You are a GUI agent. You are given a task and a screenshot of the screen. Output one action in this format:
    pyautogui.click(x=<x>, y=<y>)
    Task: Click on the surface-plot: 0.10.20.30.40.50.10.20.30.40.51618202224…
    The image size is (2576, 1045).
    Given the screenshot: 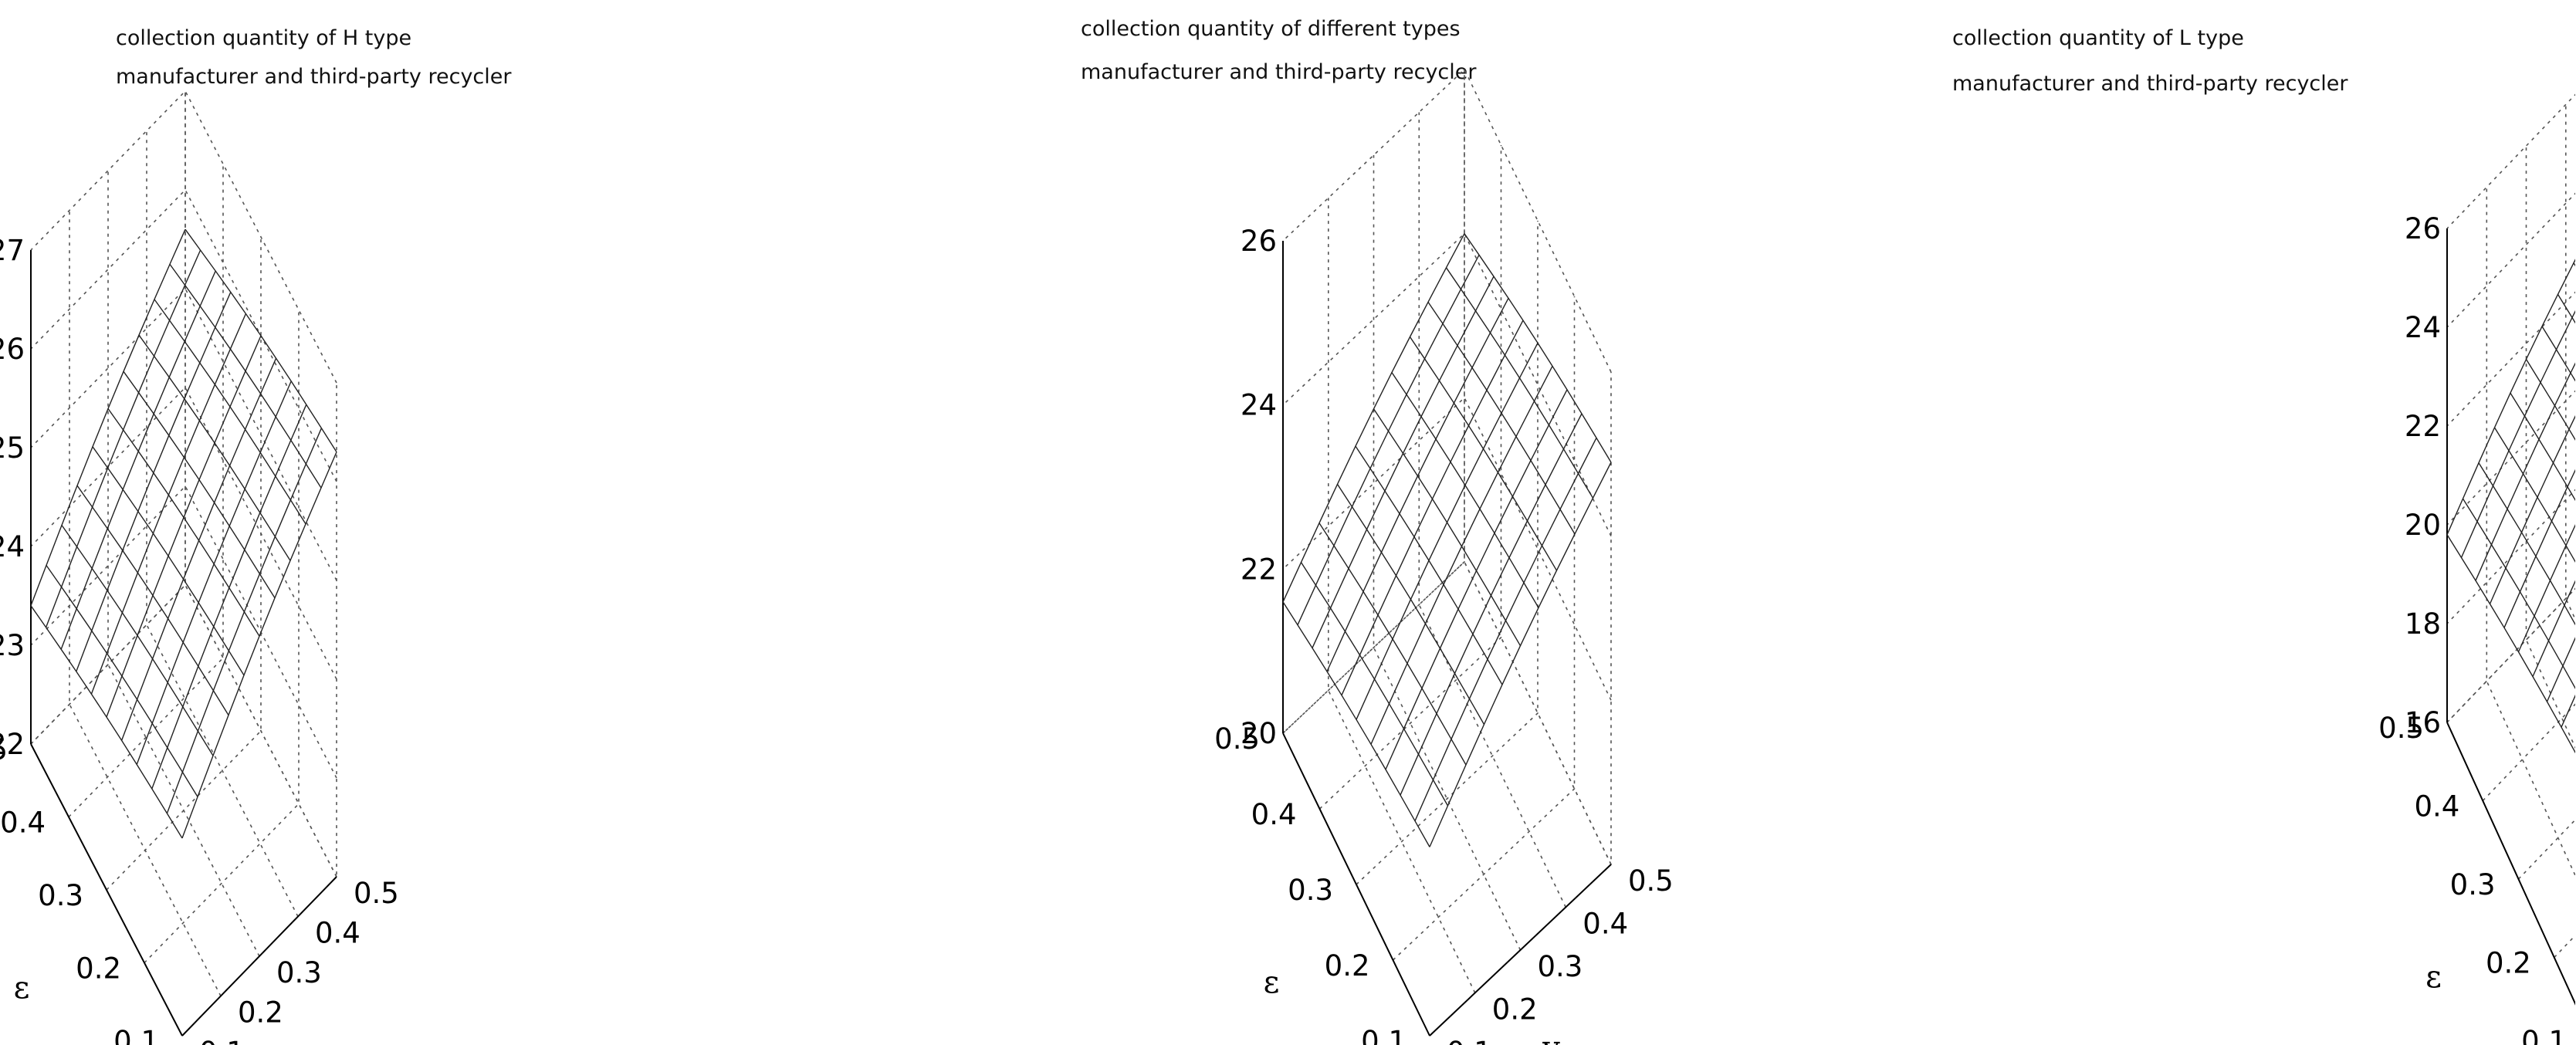 What is the action you would take?
    pyautogui.click(x=2476, y=569)
    